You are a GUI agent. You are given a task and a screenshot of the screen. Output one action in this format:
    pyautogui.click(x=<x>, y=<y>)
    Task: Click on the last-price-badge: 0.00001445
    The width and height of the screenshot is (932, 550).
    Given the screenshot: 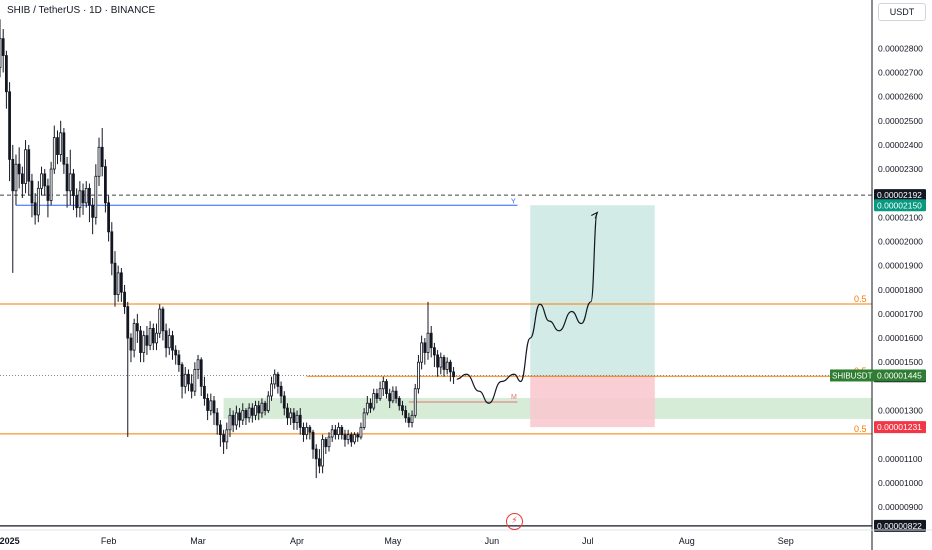 What is the action you would take?
    pyautogui.click(x=899, y=375)
    